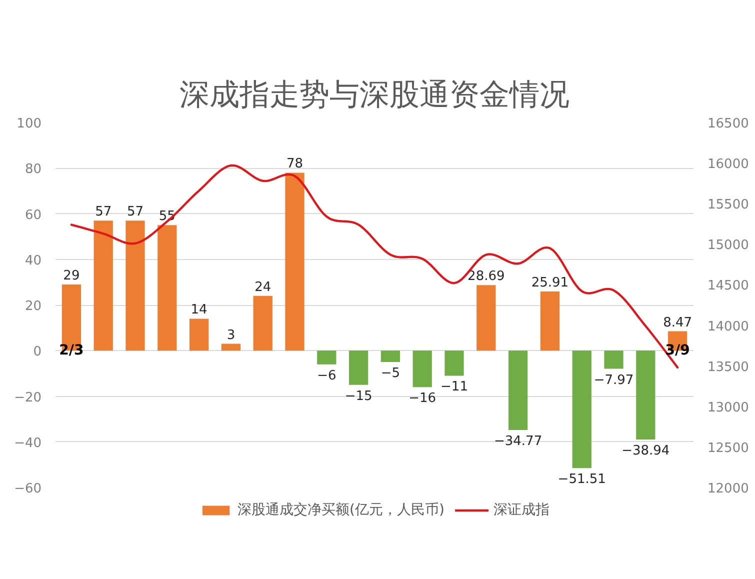 The height and width of the screenshot is (579, 755). I want to click on y-tick-label: 0, so click(37, 352).